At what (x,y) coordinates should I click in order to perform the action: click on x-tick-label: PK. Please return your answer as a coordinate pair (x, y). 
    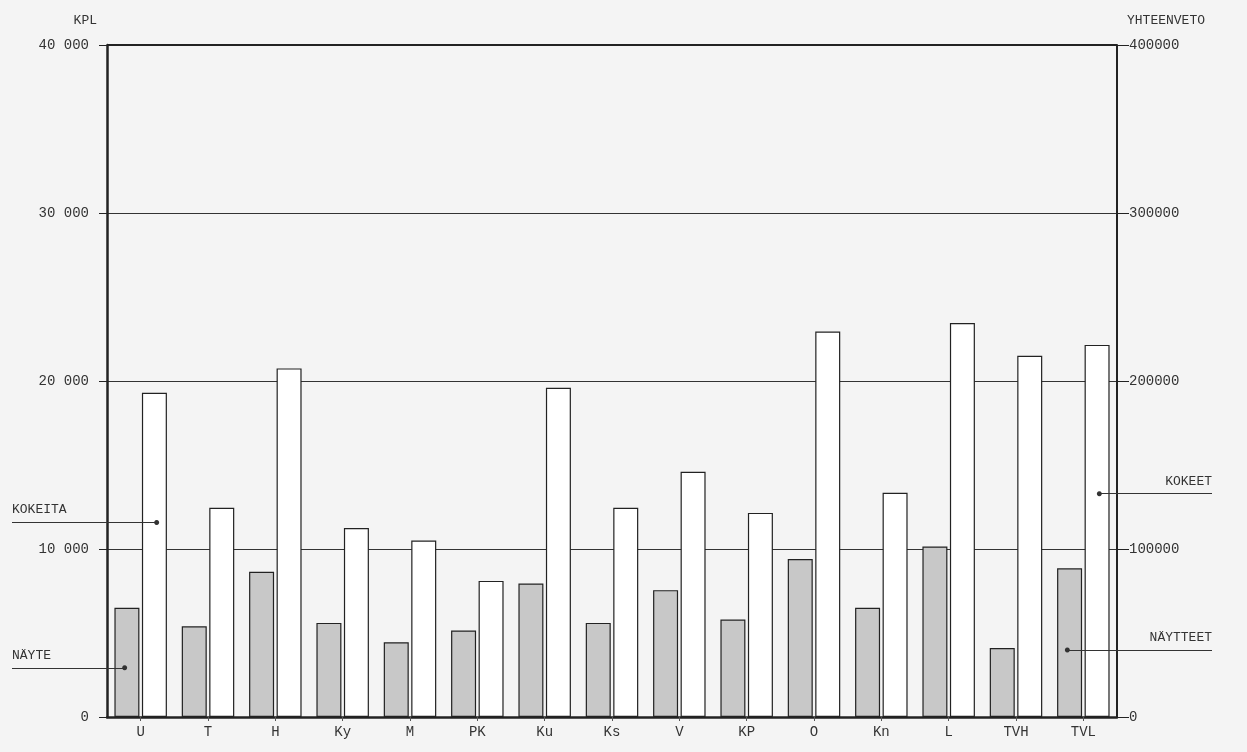
    Looking at the image, I should click on (477, 732).